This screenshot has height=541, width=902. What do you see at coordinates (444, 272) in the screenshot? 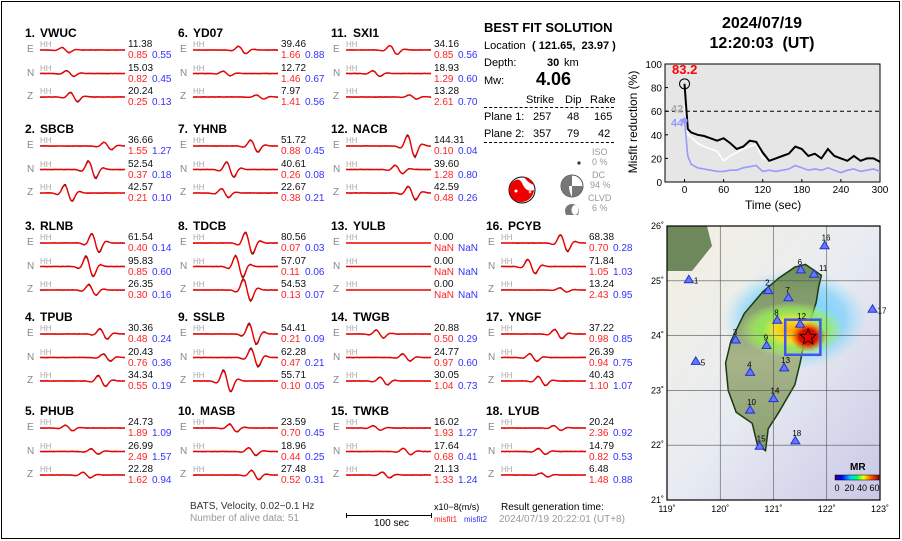
I see `misfit1-value: NaN` at bounding box center [444, 272].